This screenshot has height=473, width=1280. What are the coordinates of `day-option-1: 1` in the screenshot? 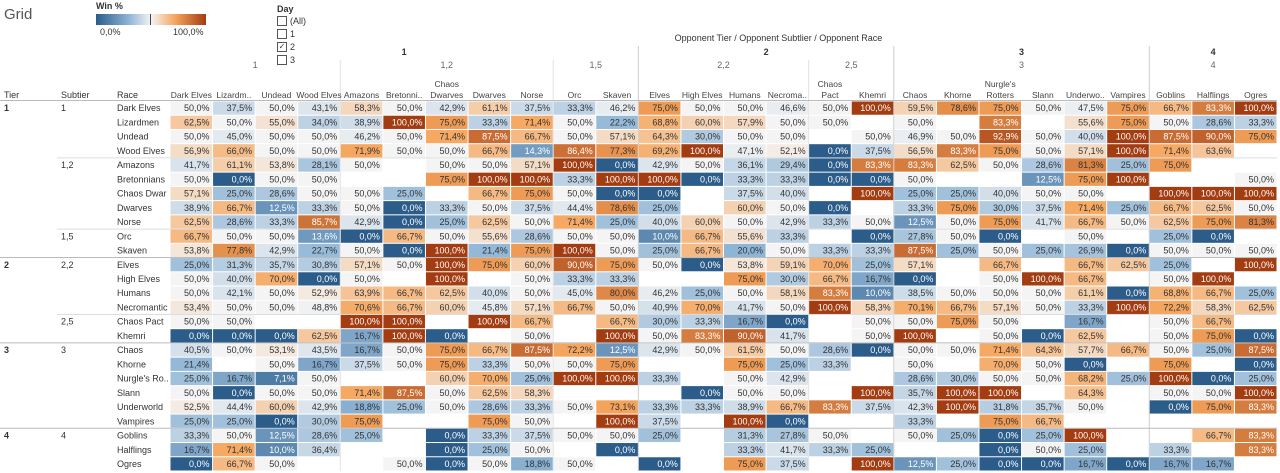 It's located at (286, 34).